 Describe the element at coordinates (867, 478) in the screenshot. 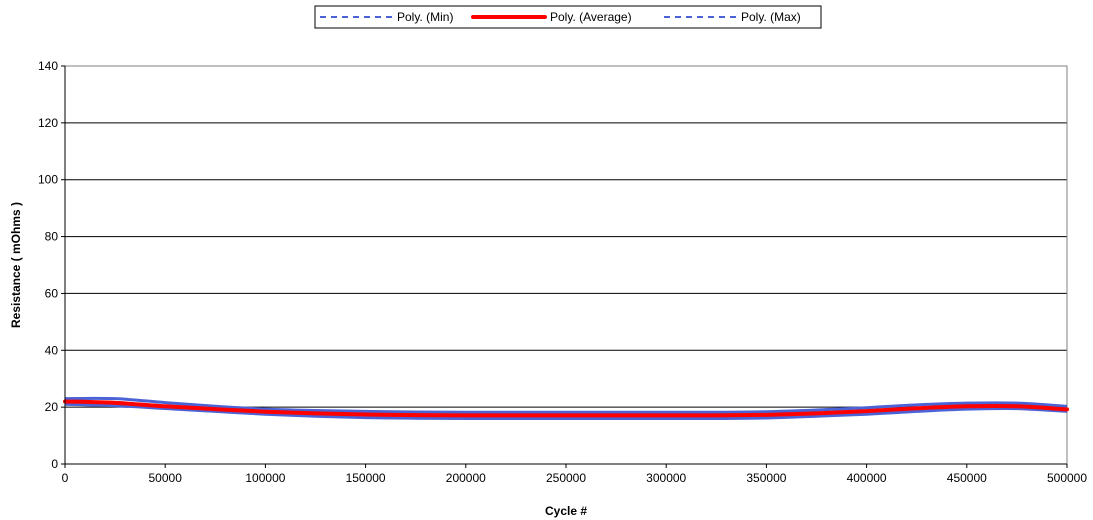

I see `x-tick-label: 400000` at that location.